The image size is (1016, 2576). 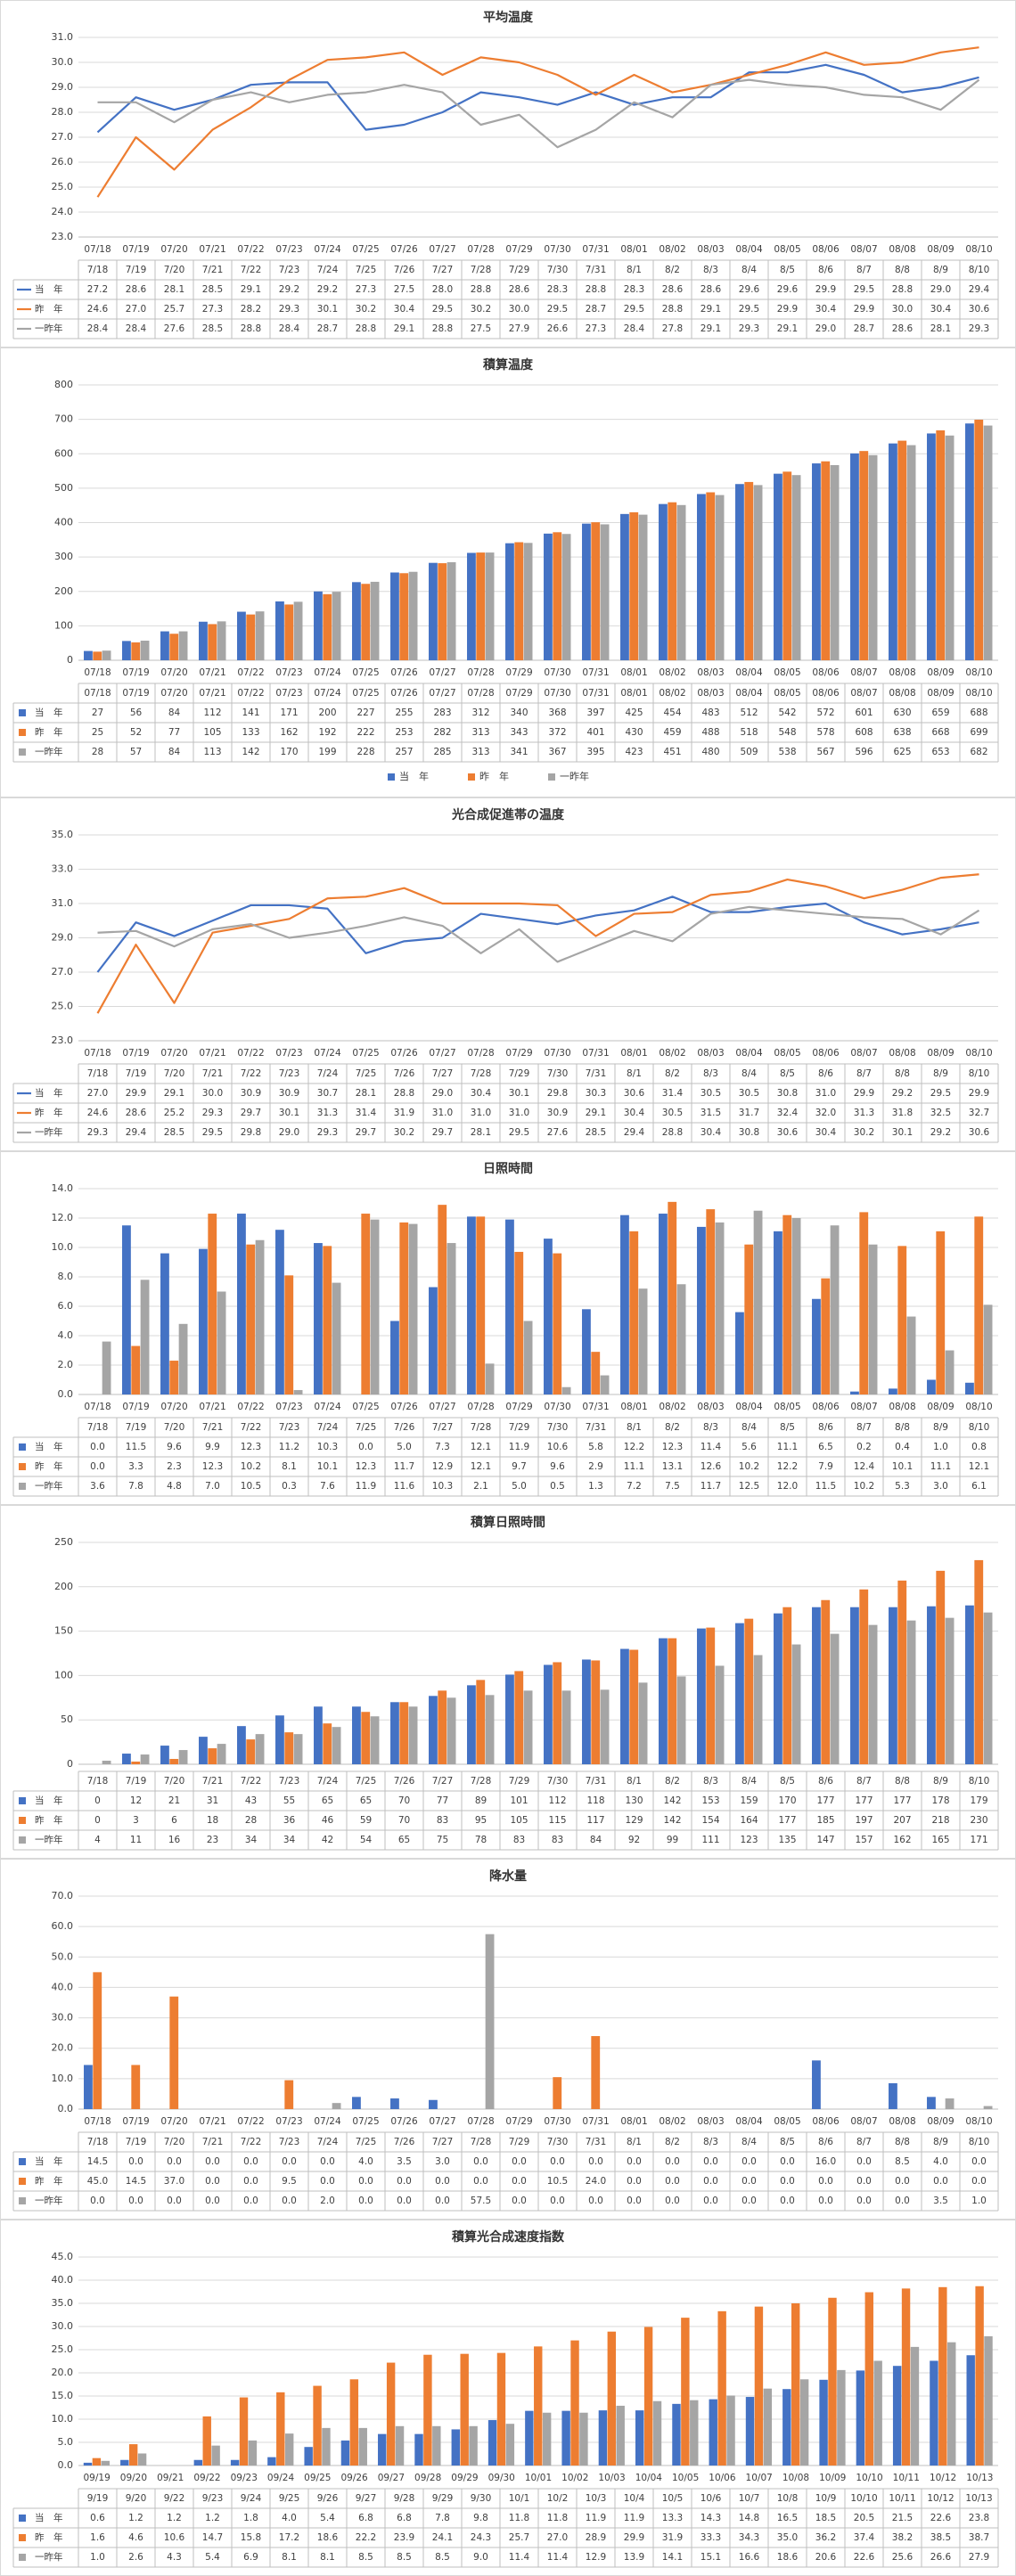 What do you see at coordinates (672, 1407) in the screenshot?
I see `x-tick-label: 08/02` at bounding box center [672, 1407].